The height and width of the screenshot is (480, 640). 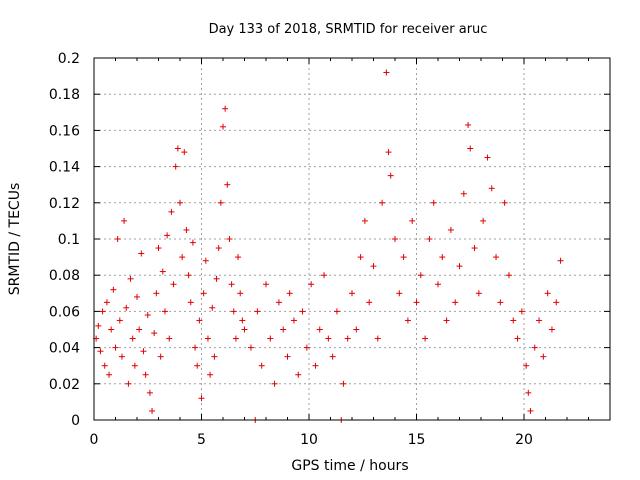 I want to click on y-tick-label: 0.1, so click(x=69, y=240).